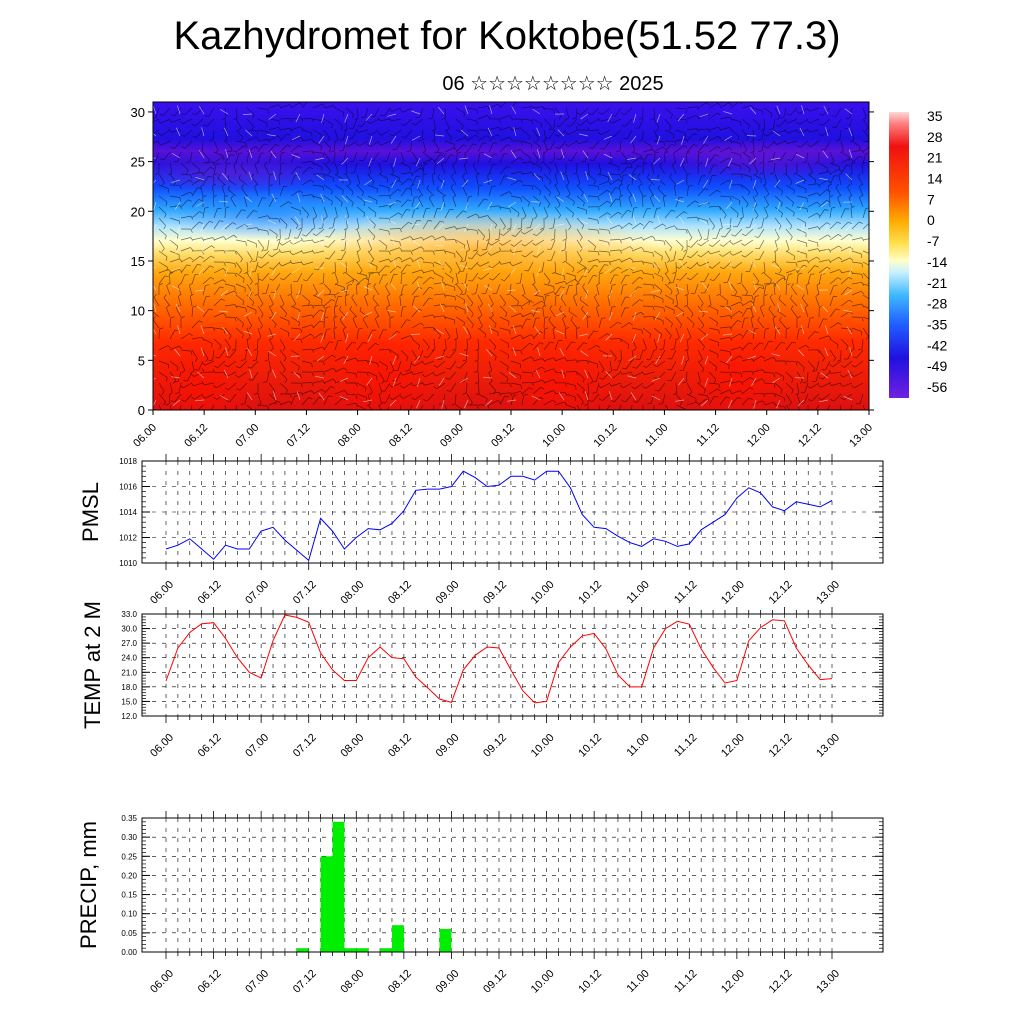  What do you see at coordinates (129, 875) in the screenshot?
I see `y-tick-label: 0.20` at bounding box center [129, 875].